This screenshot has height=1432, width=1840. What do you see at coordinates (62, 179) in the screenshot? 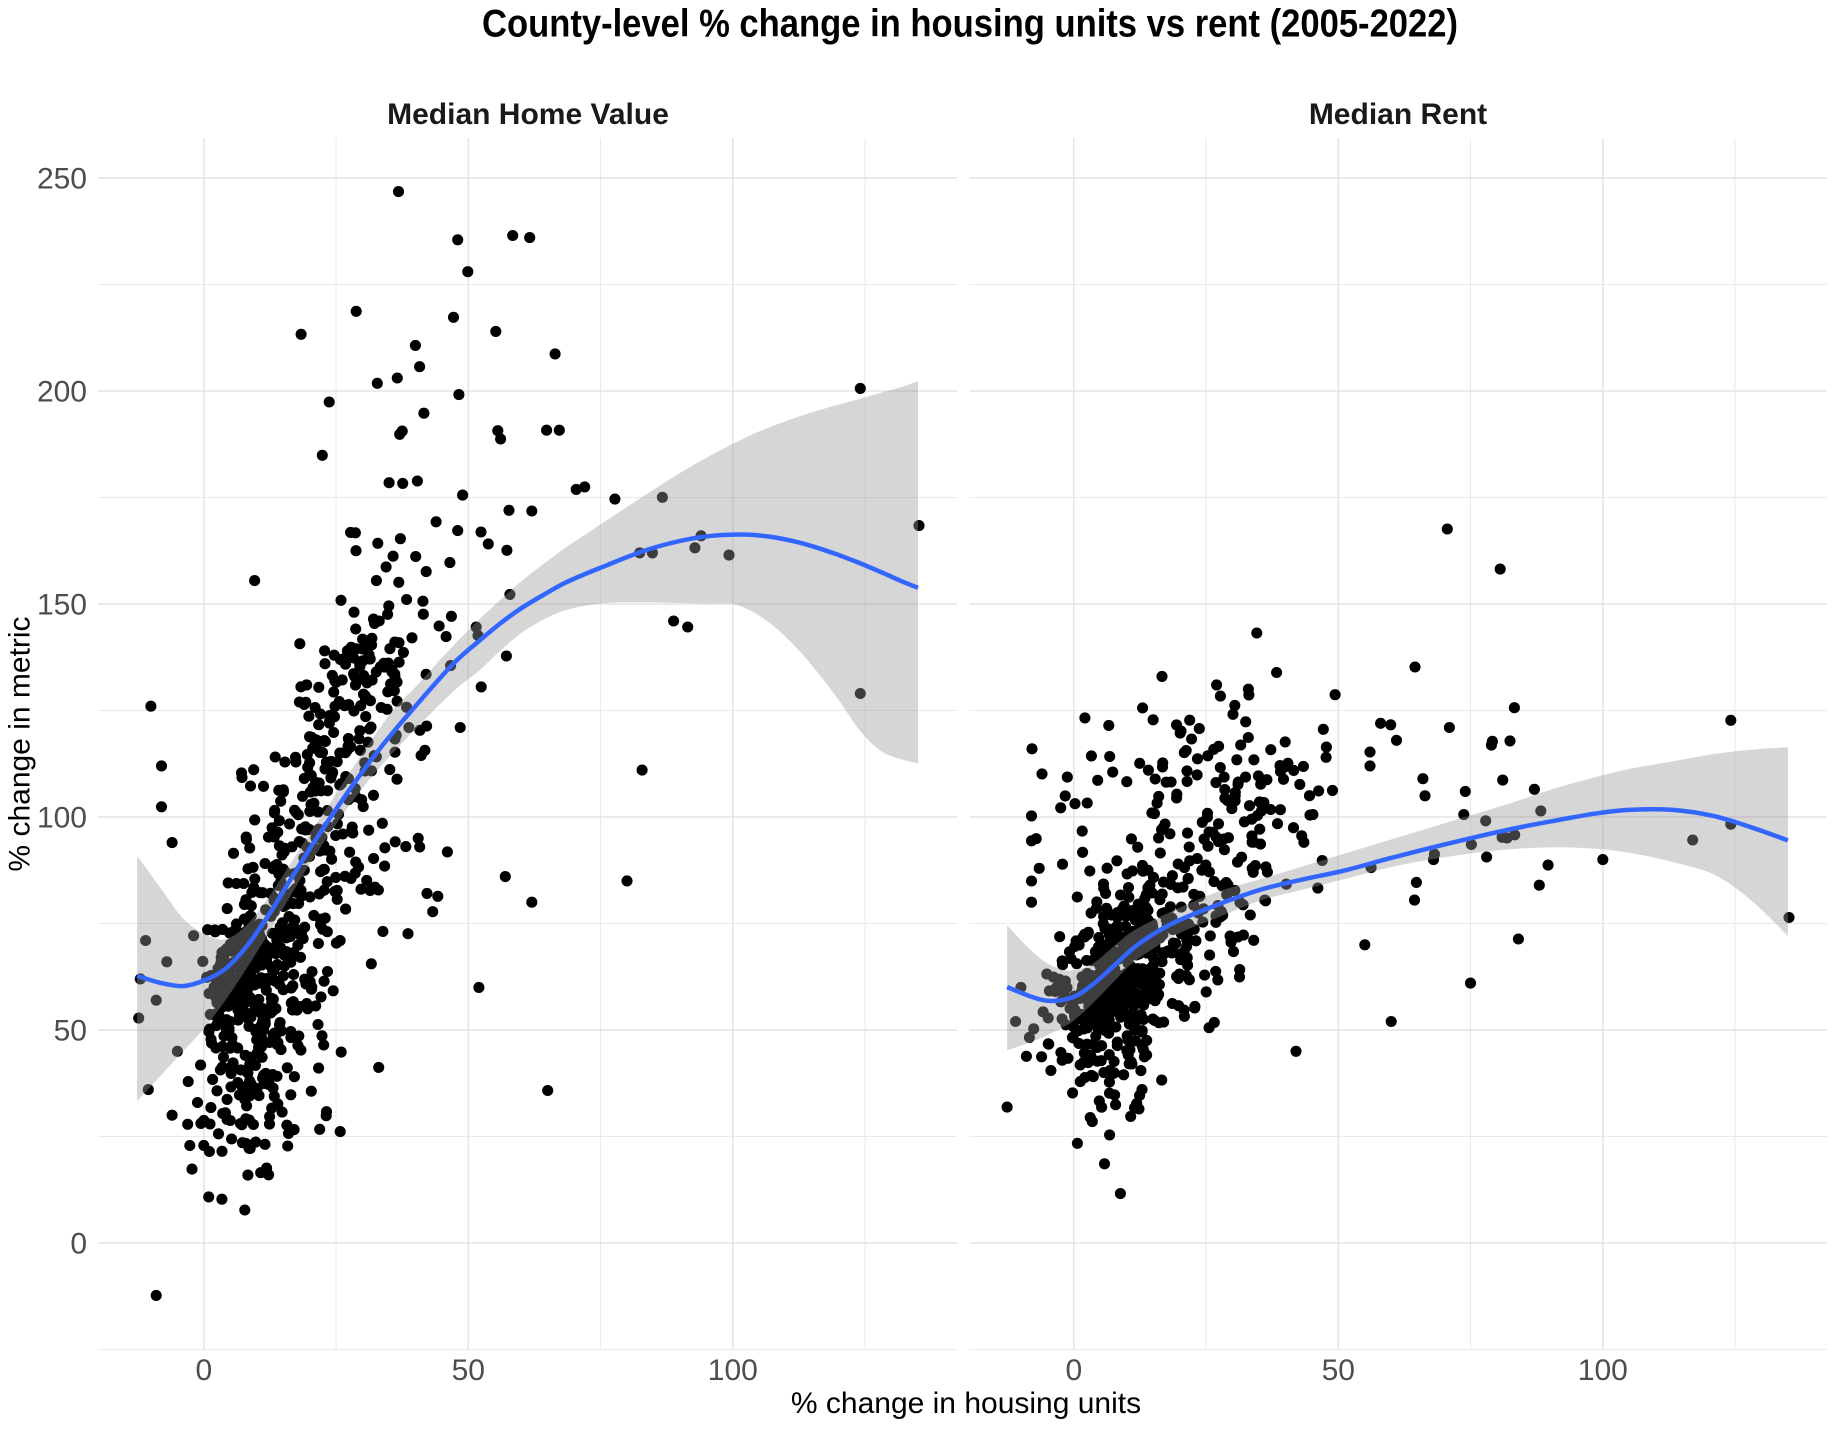
I see `svg-text: 250` at bounding box center [62, 179].